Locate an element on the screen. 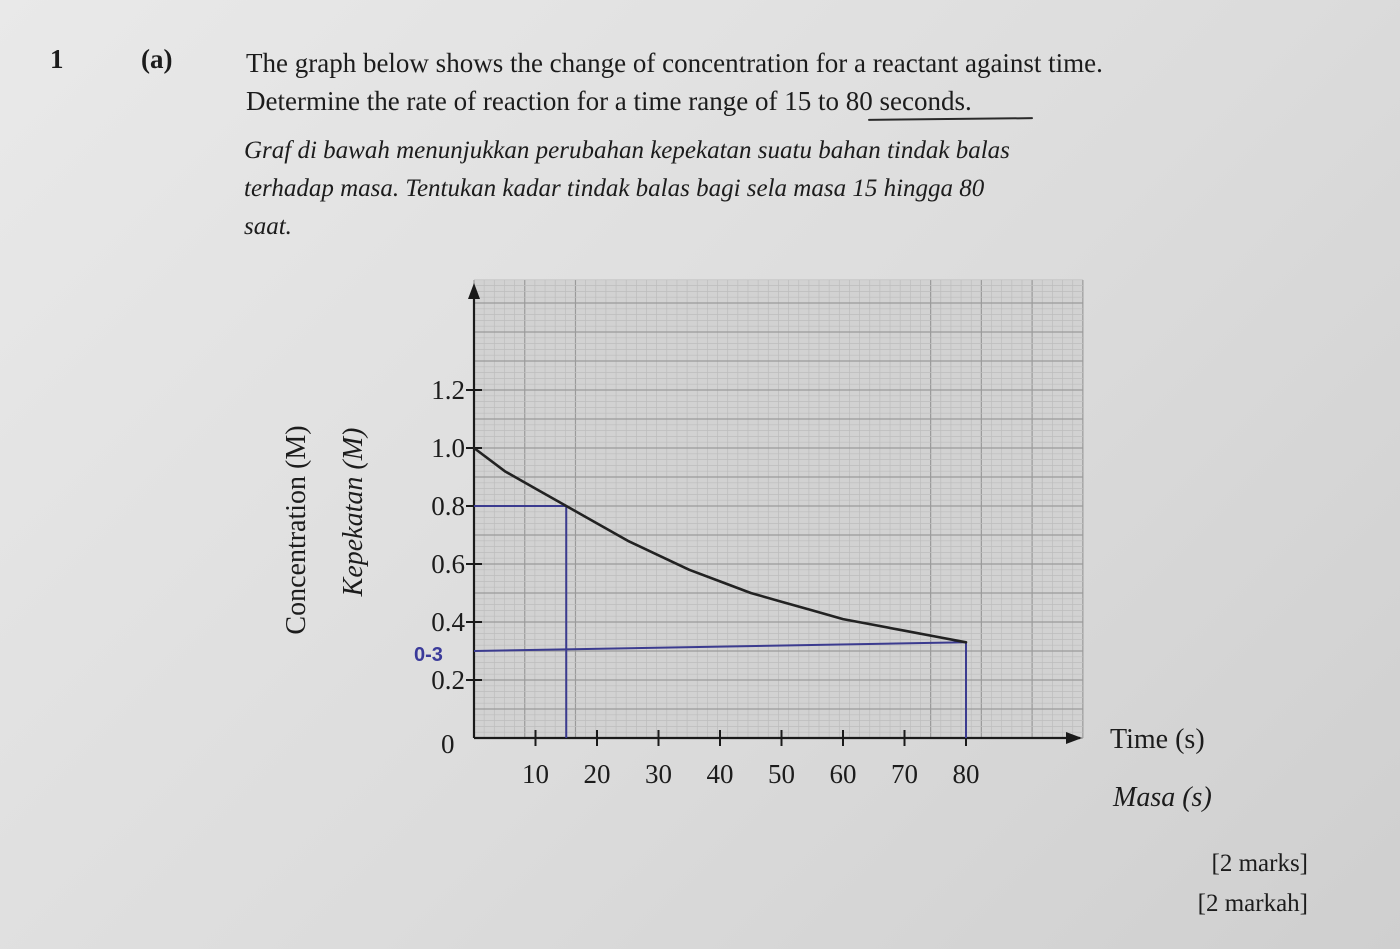  x-tick-label: 30 is located at coordinates (658, 774).